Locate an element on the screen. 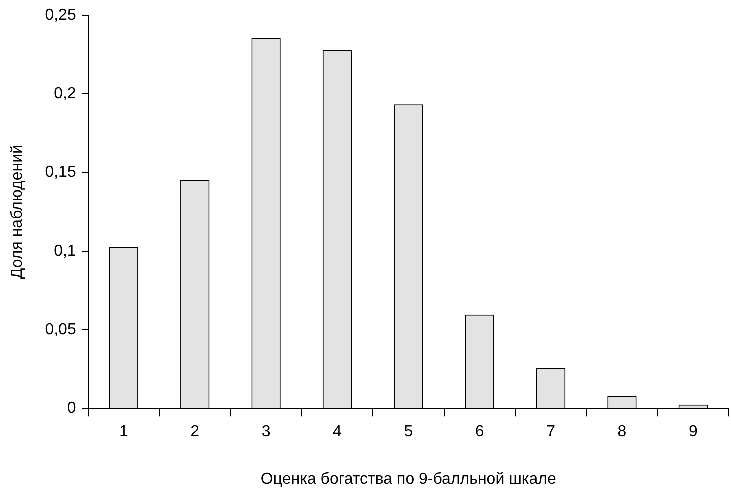 The height and width of the screenshot is (495, 731). x-tick-label: 2 is located at coordinates (195, 432).